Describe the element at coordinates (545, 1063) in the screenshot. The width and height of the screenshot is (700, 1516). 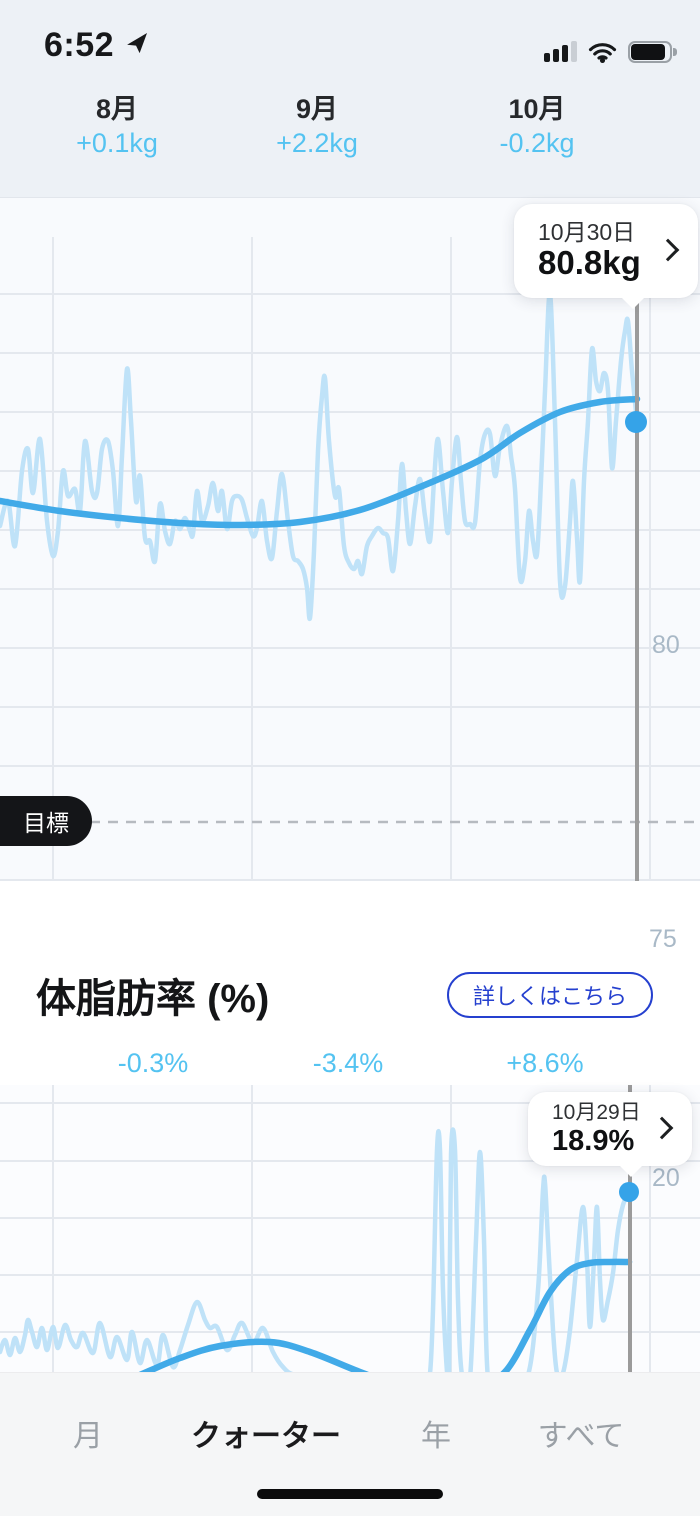
I see `bodyfat-delta-oct: +8.6%` at that location.